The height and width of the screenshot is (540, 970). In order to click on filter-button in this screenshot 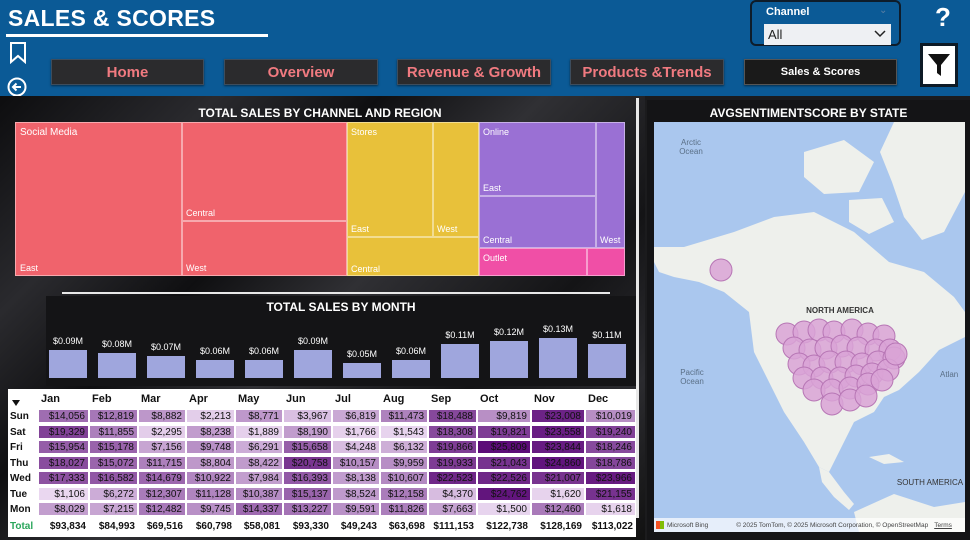, I will do `click(939, 65)`.